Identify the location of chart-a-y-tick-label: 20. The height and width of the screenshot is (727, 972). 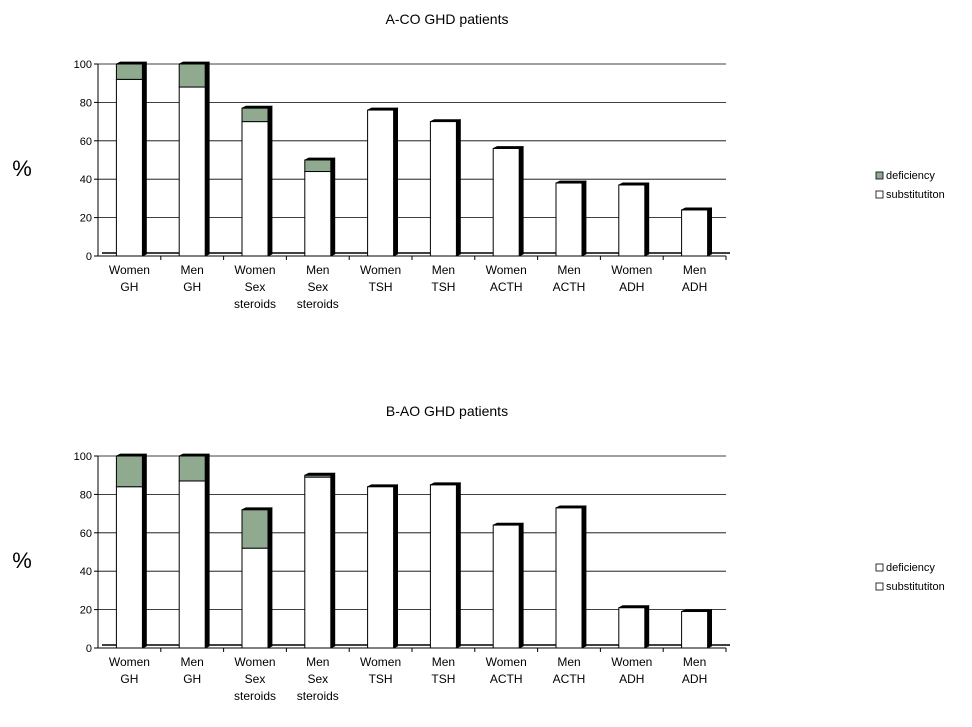
(86, 219).